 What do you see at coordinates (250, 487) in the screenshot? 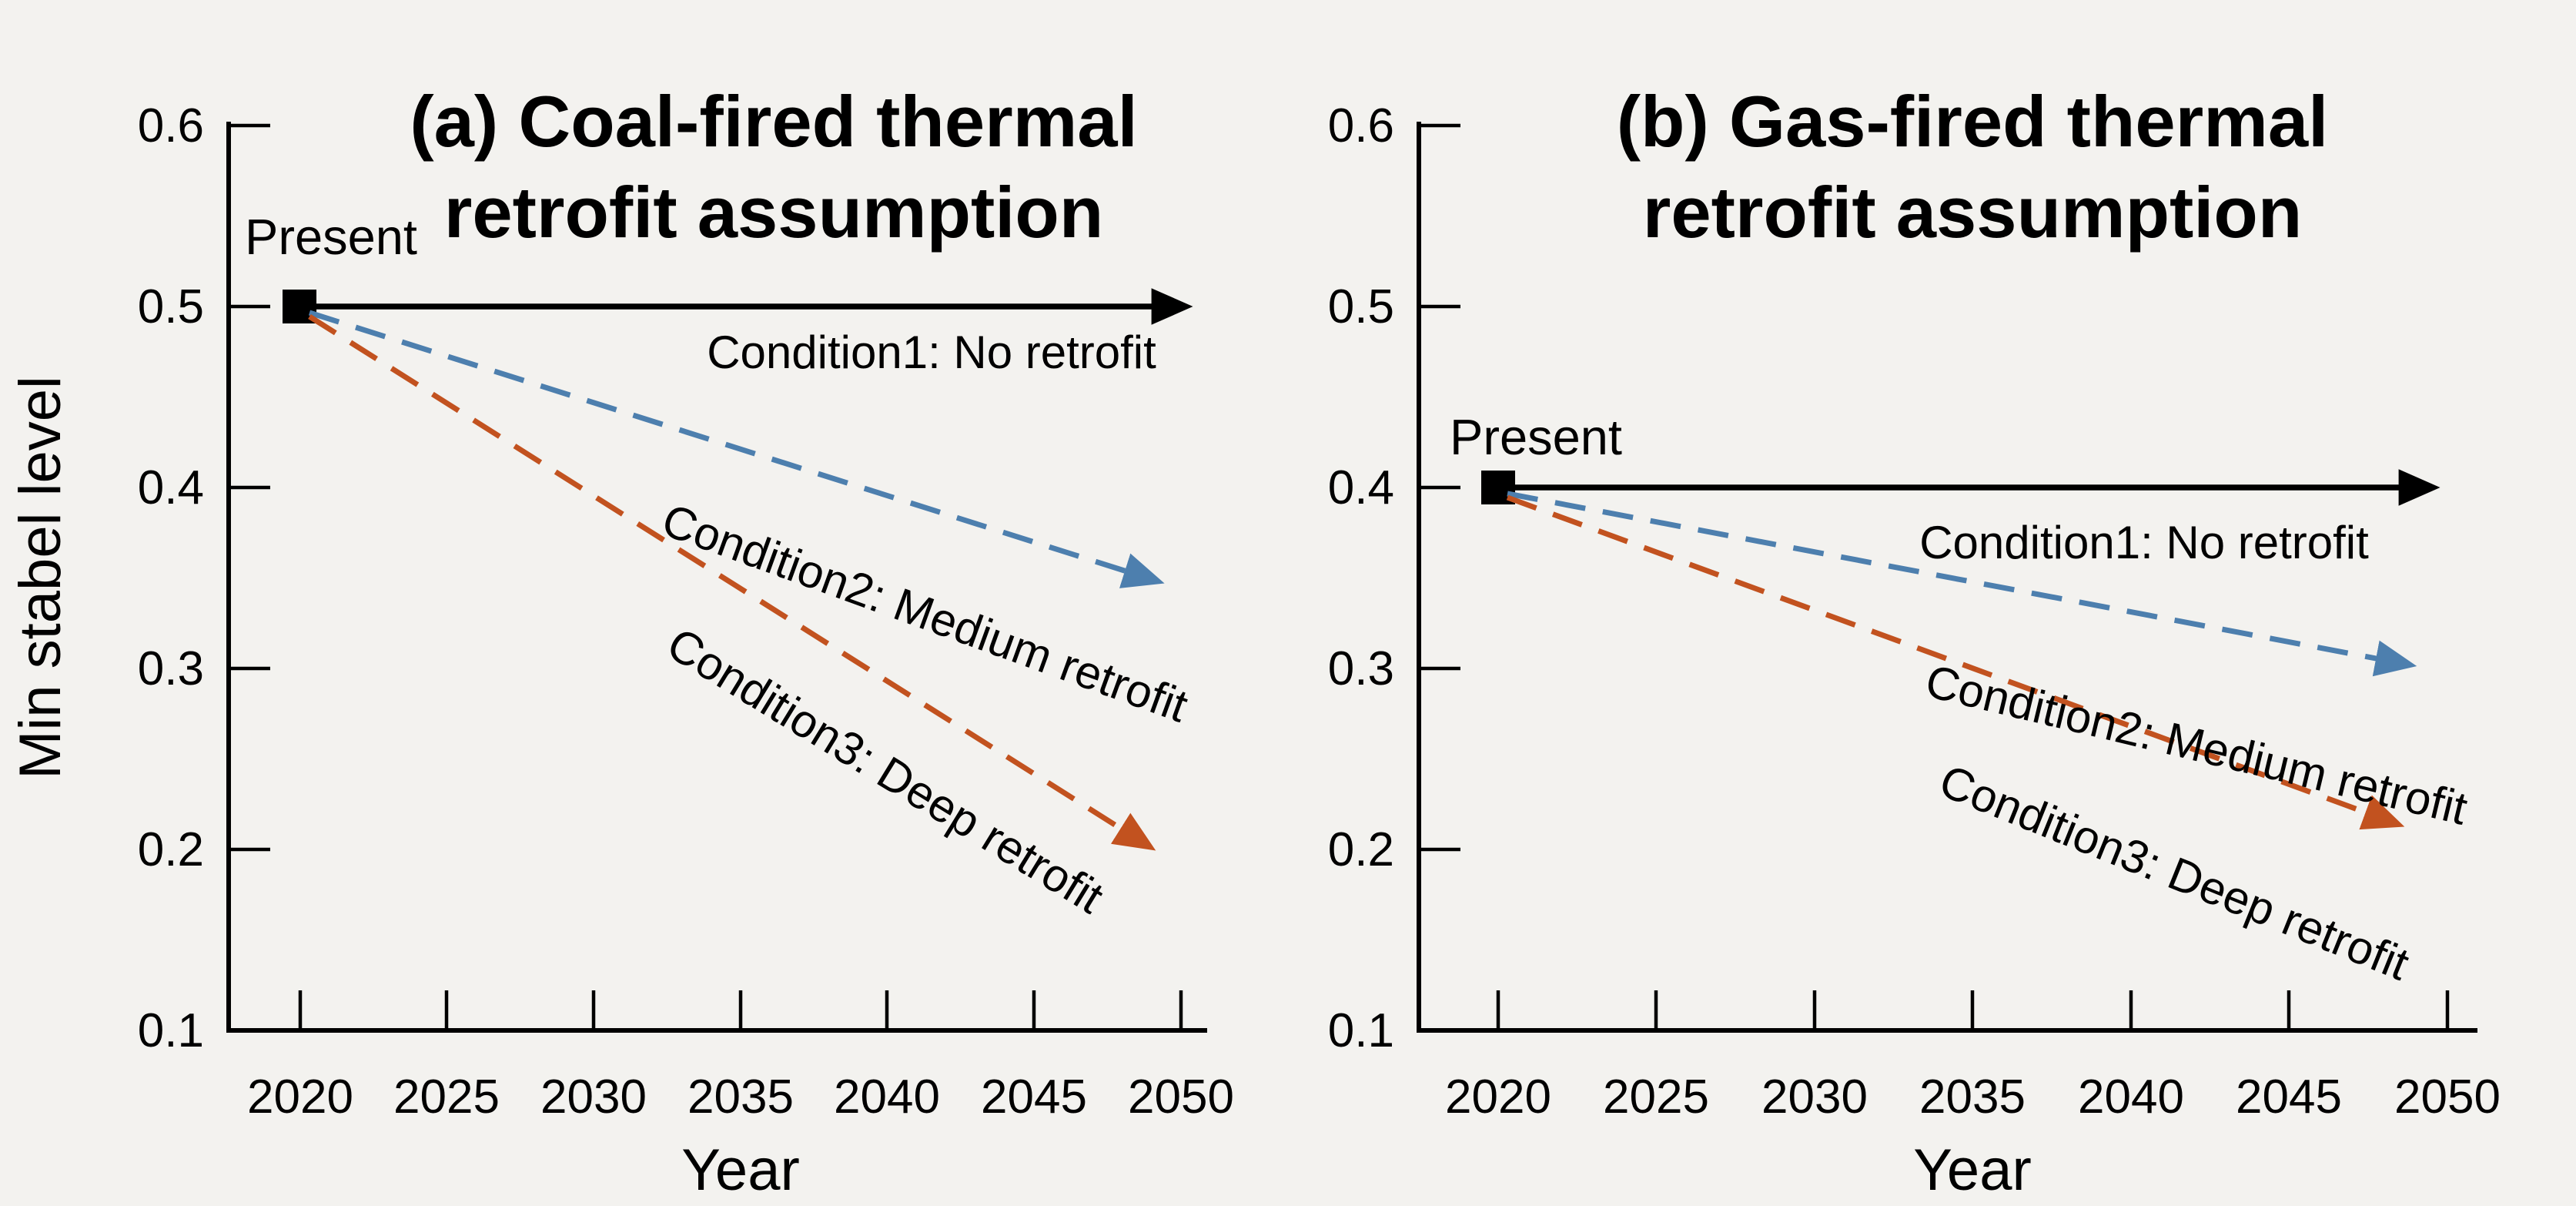
I see `panel-a-y-ticks` at bounding box center [250, 487].